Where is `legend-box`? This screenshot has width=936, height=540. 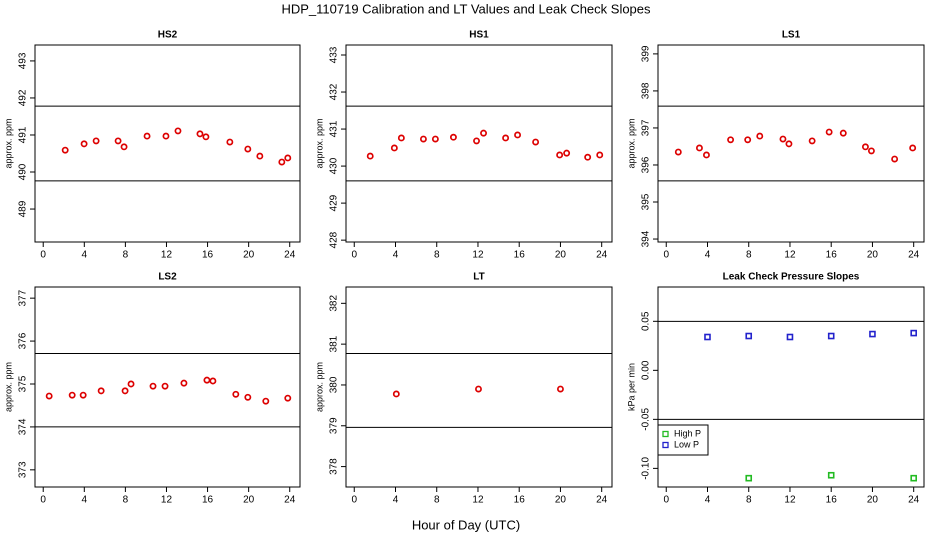 legend-box is located at coordinates (683, 440).